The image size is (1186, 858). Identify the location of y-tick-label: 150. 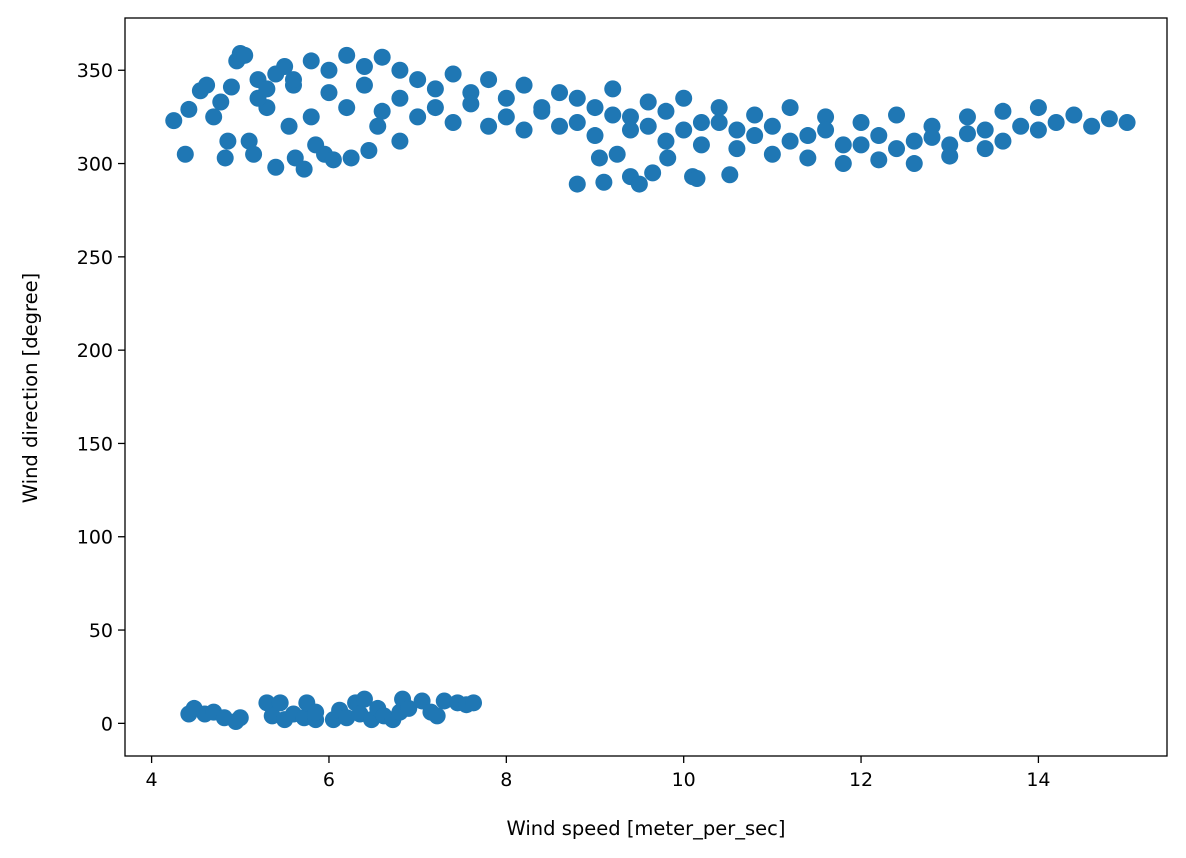
(95, 444).